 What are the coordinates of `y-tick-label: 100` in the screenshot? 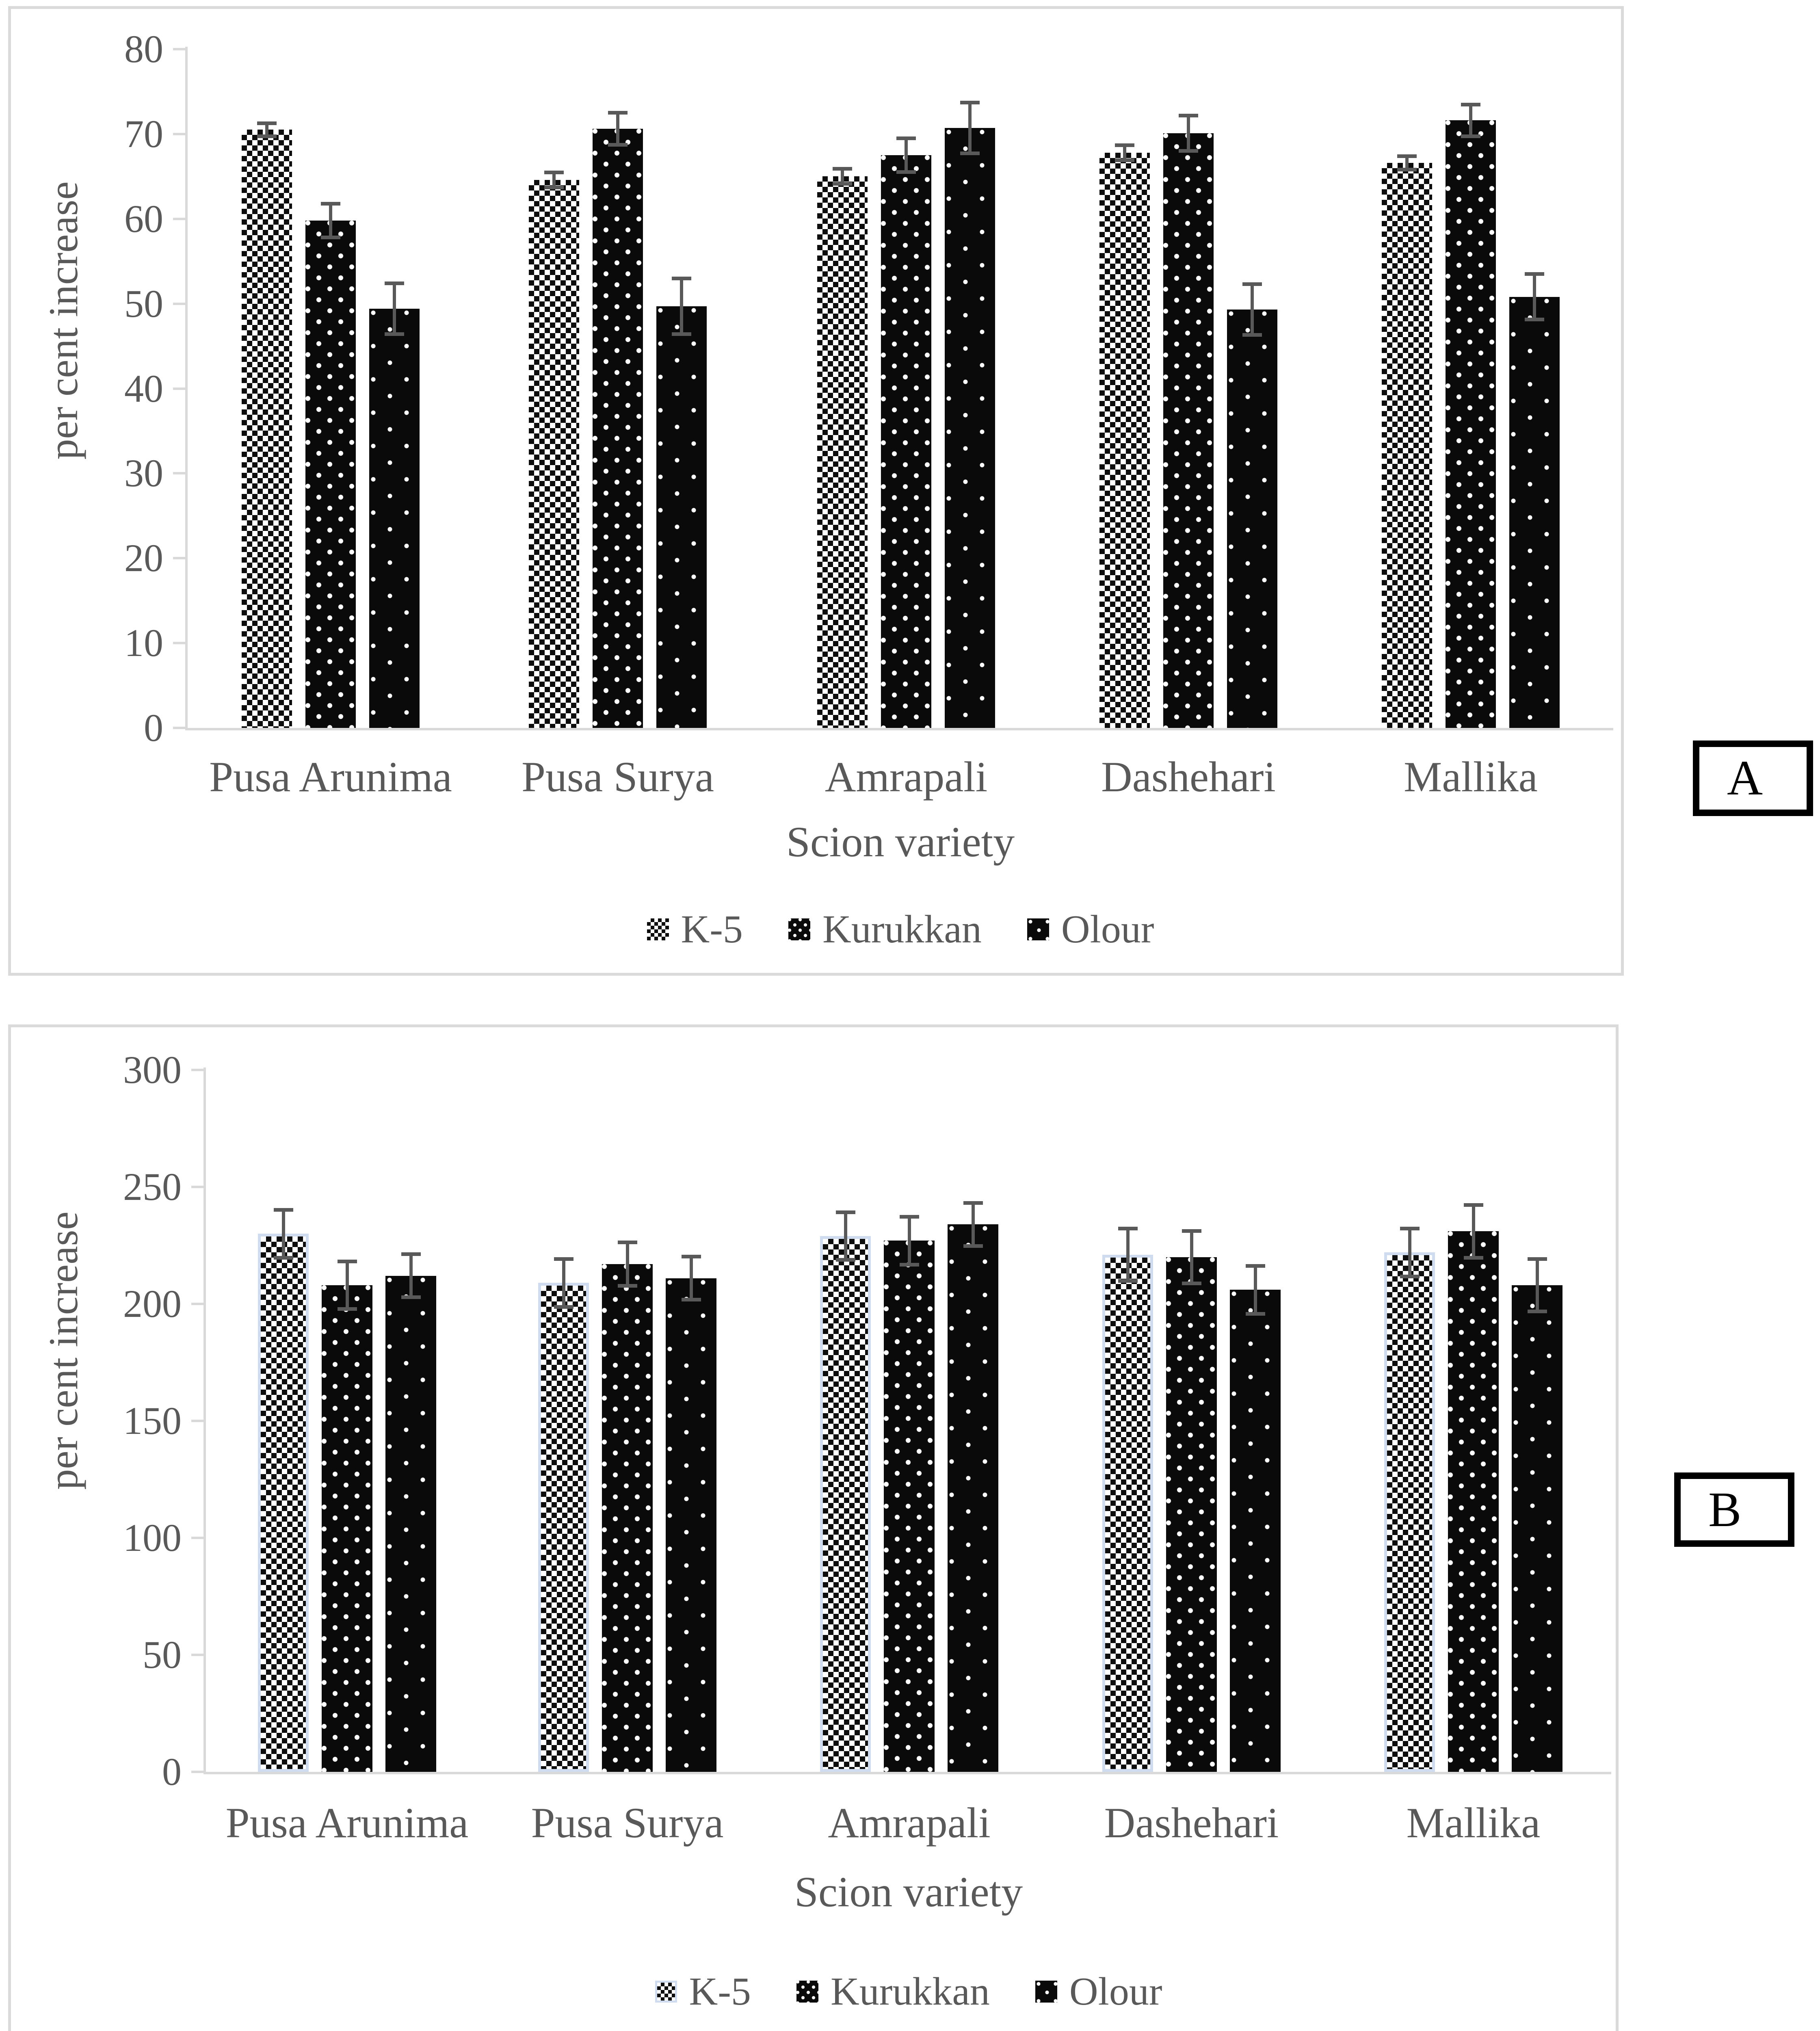 It's located at (152, 1537).